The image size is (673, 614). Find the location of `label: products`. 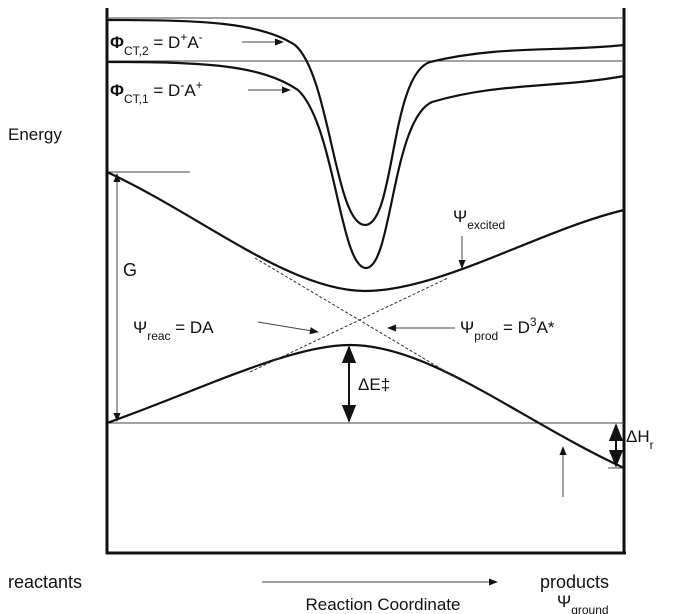

label: products is located at coordinates (574, 582).